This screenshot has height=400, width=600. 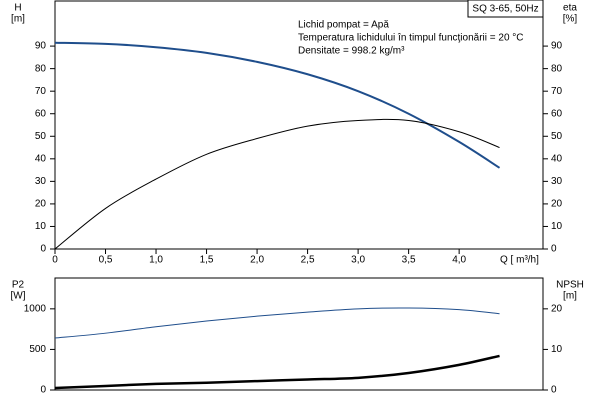 What do you see at coordinates (519, 260) in the screenshot?
I see `x-axis-label: Q [ m³/h]` at bounding box center [519, 260].